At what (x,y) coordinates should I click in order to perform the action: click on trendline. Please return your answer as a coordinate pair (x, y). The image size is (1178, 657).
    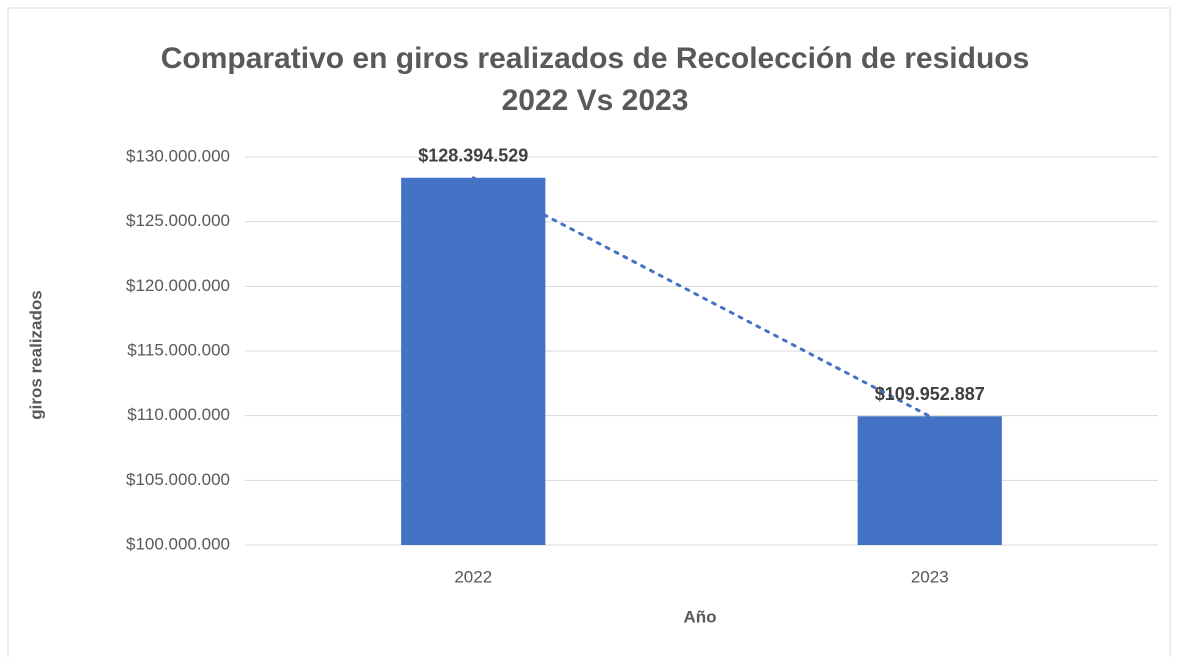
    Looking at the image, I should click on (701, 297).